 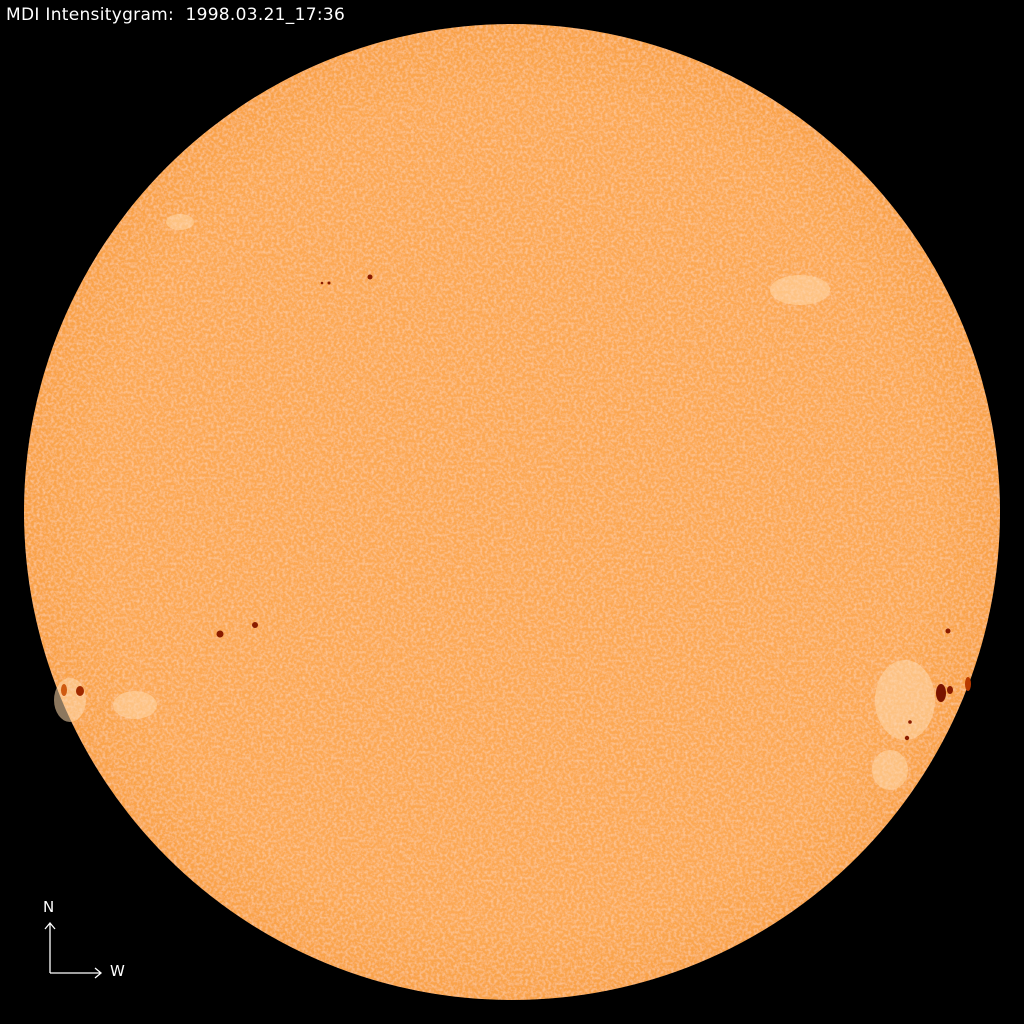 What do you see at coordinates (49, 907) in the screenshot?
I see `north-label: N` at bounding box center [49, 907].